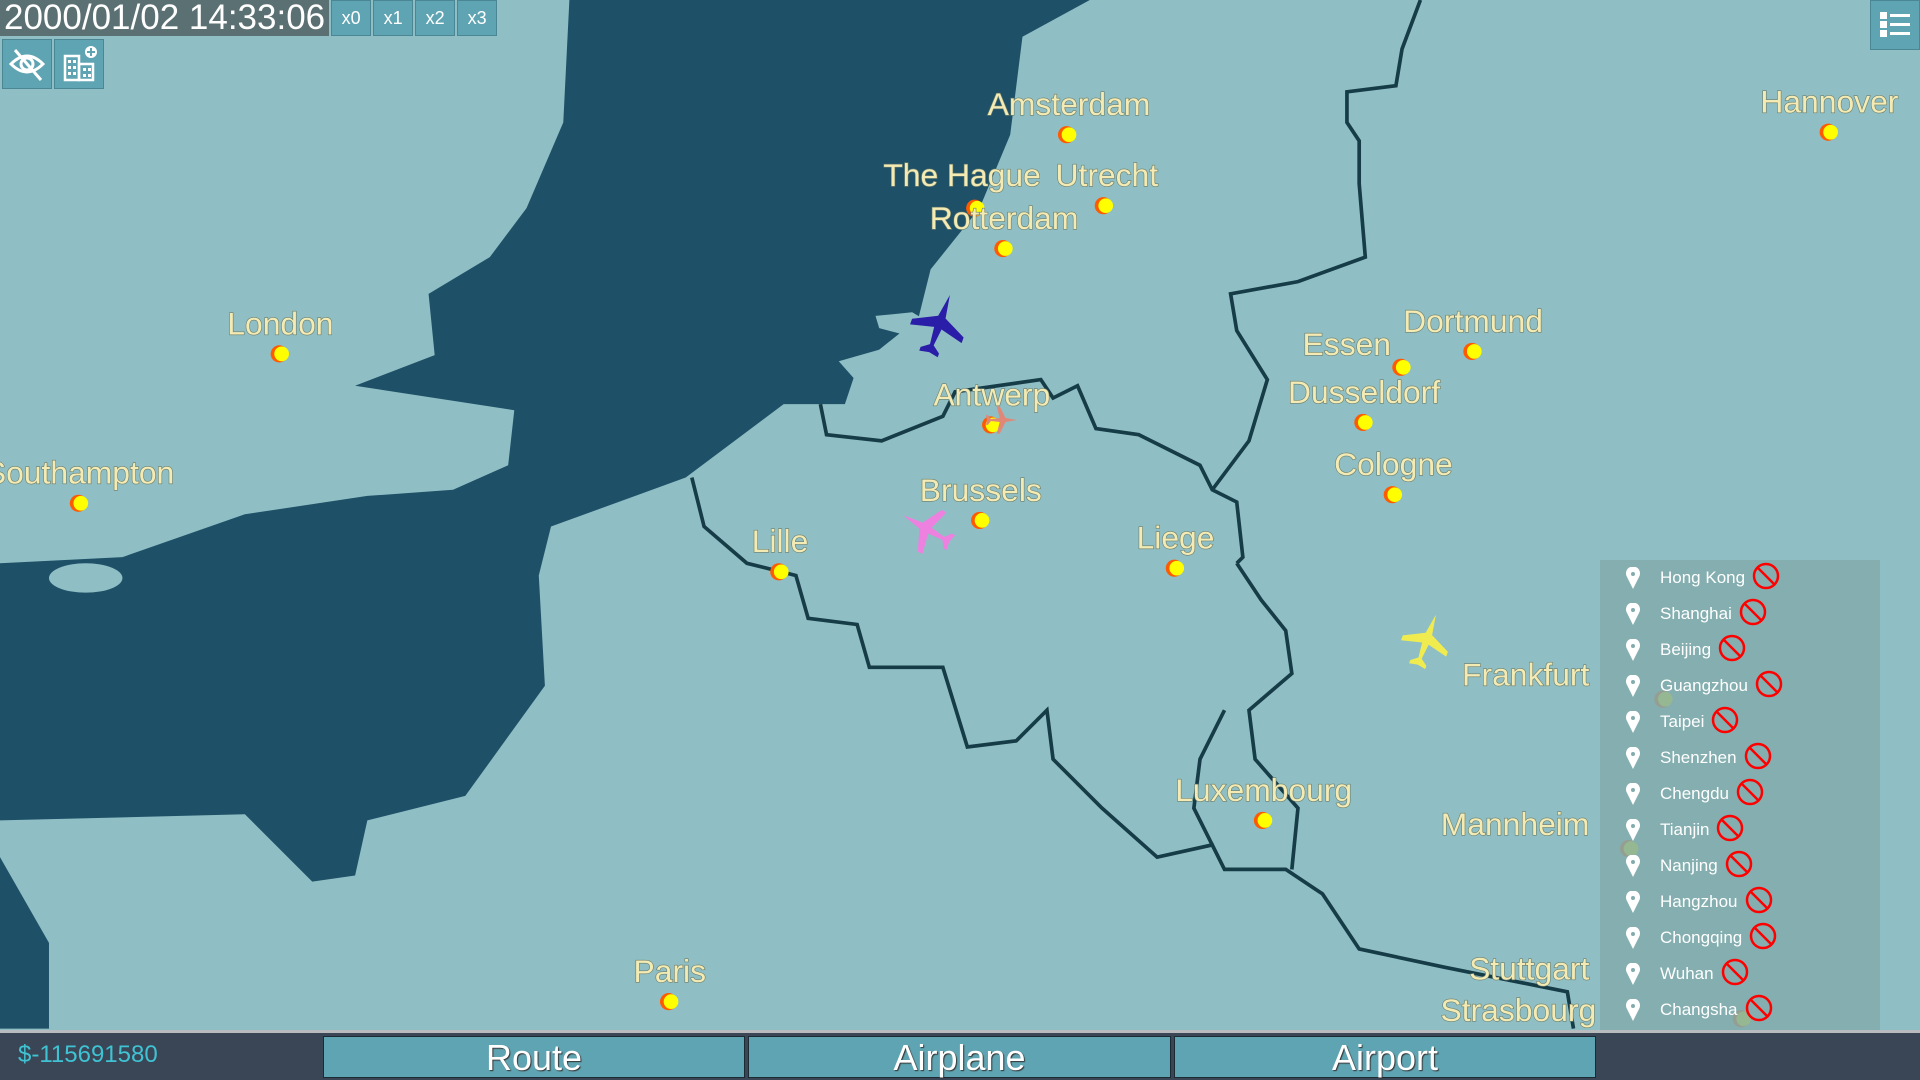  I want to click on tab-route: Route, so click(534, 1057).